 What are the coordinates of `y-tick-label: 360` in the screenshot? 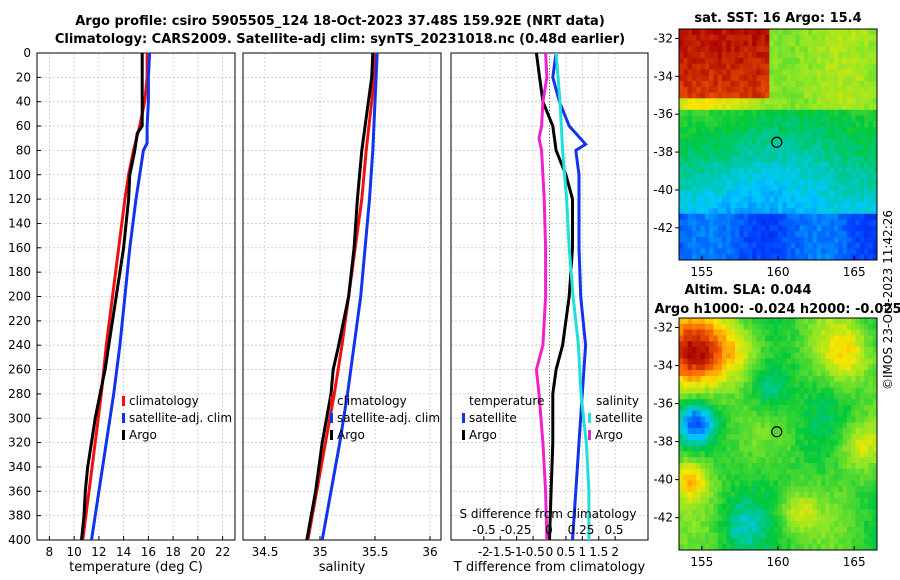 It's located at (19, 491).